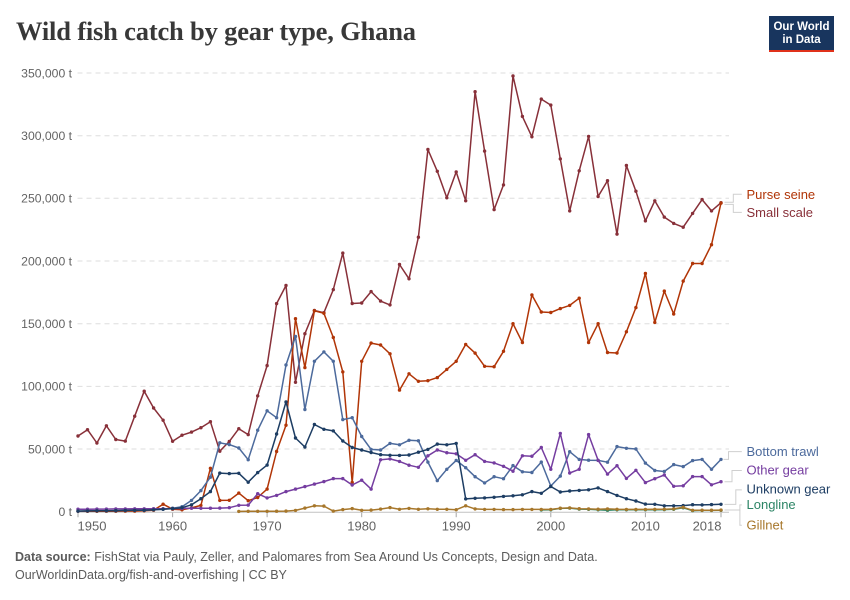  Describe the element at coordinates (707, 526) in the screenshot. I see `svg-text: 2018` at that location.